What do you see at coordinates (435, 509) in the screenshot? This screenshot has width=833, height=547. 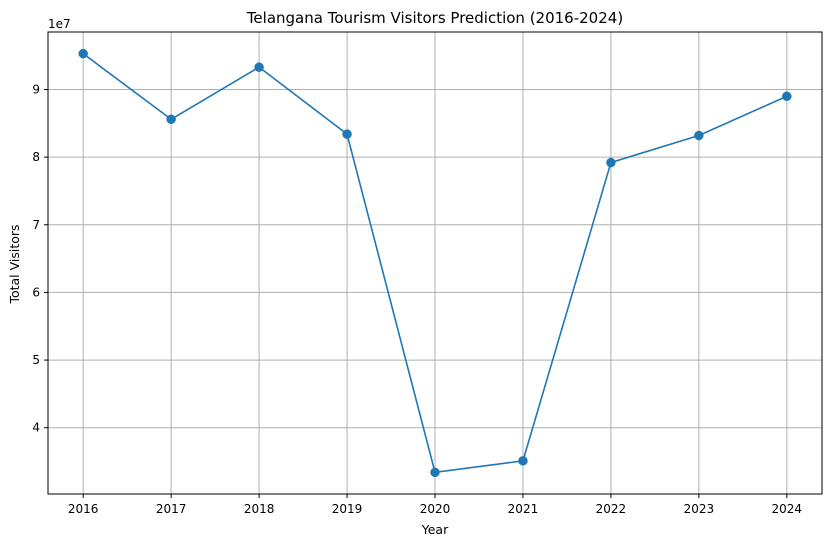 I see `x-tick-label: 2020` at bounding box center [435, 509].